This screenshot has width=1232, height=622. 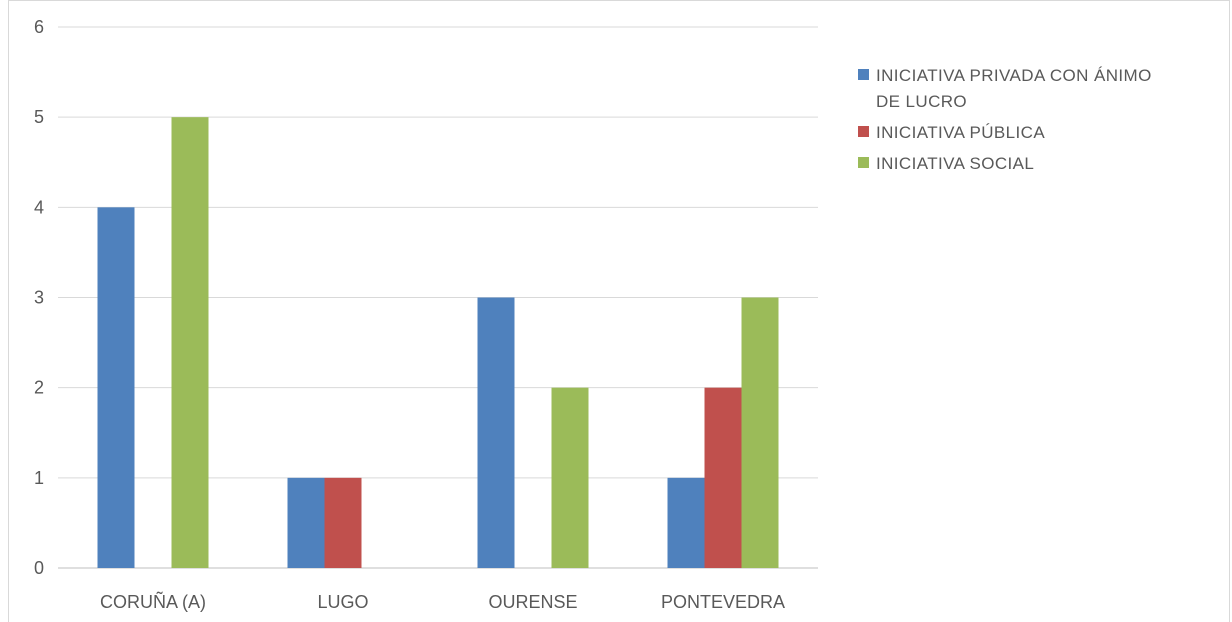 I want to click on y-tick-label: 3, so click(x=39, y=298).